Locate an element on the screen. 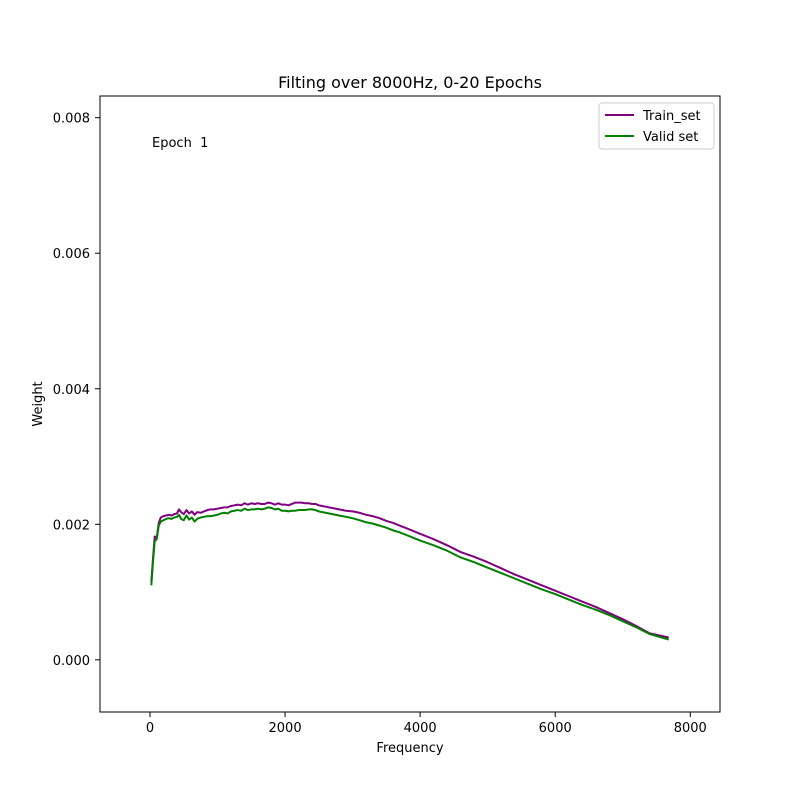 This screenshot has height=800, width=800. x-tick-label: 2000 is located at coordinates (285, 728).